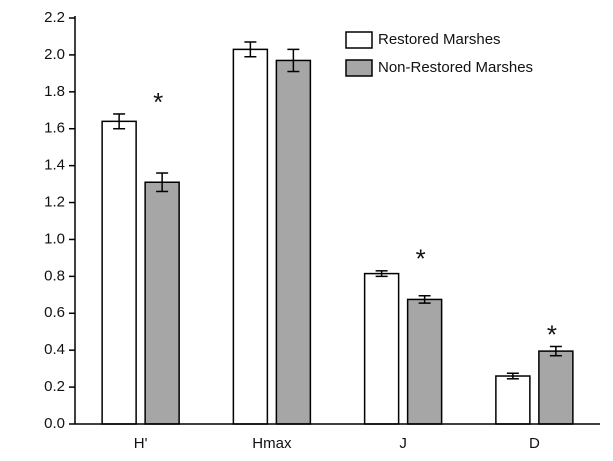 The image size is (613, 461). What do you see at coordinates (403, 443) in the screenshot?
I see `x-tick-label: J` at bounding box center [403, 443].